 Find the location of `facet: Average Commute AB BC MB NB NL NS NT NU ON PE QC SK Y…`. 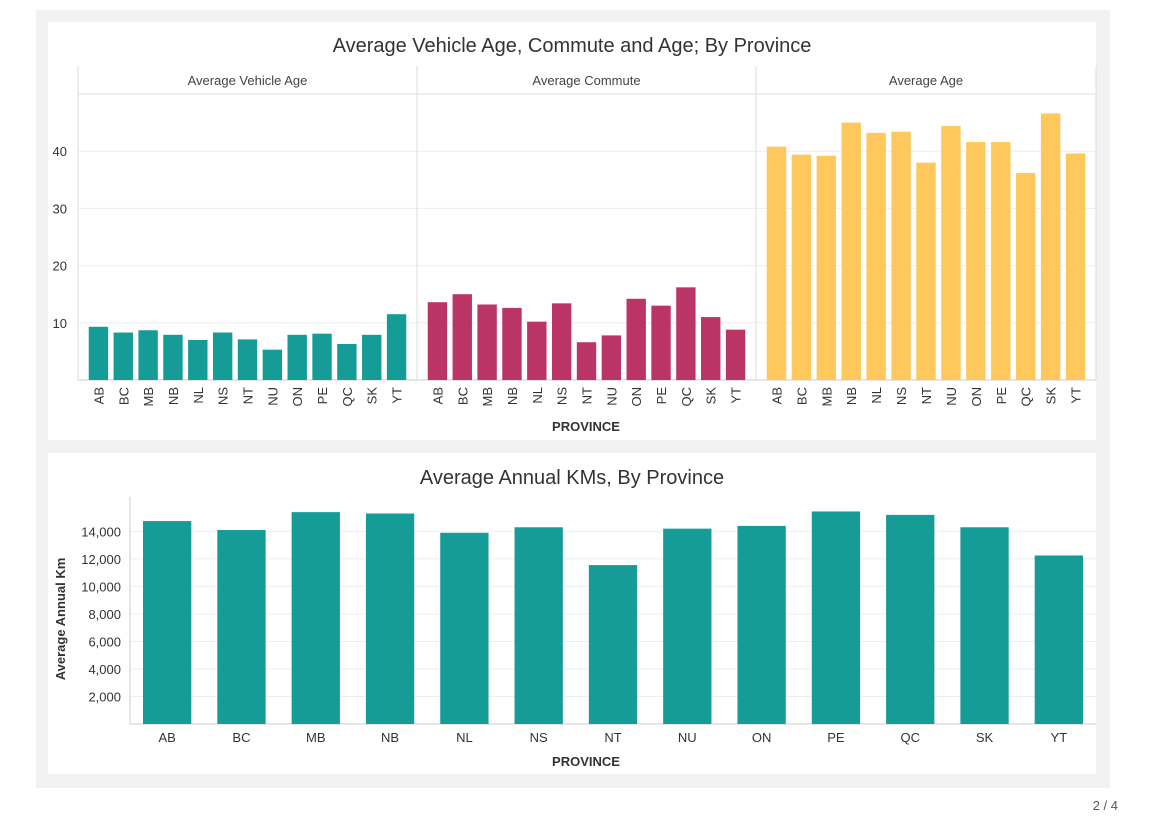

facet: Average Commute AB BC MB NB NL NS NT NU ON PE QC SK Y… is located at coordinates (581, 236).